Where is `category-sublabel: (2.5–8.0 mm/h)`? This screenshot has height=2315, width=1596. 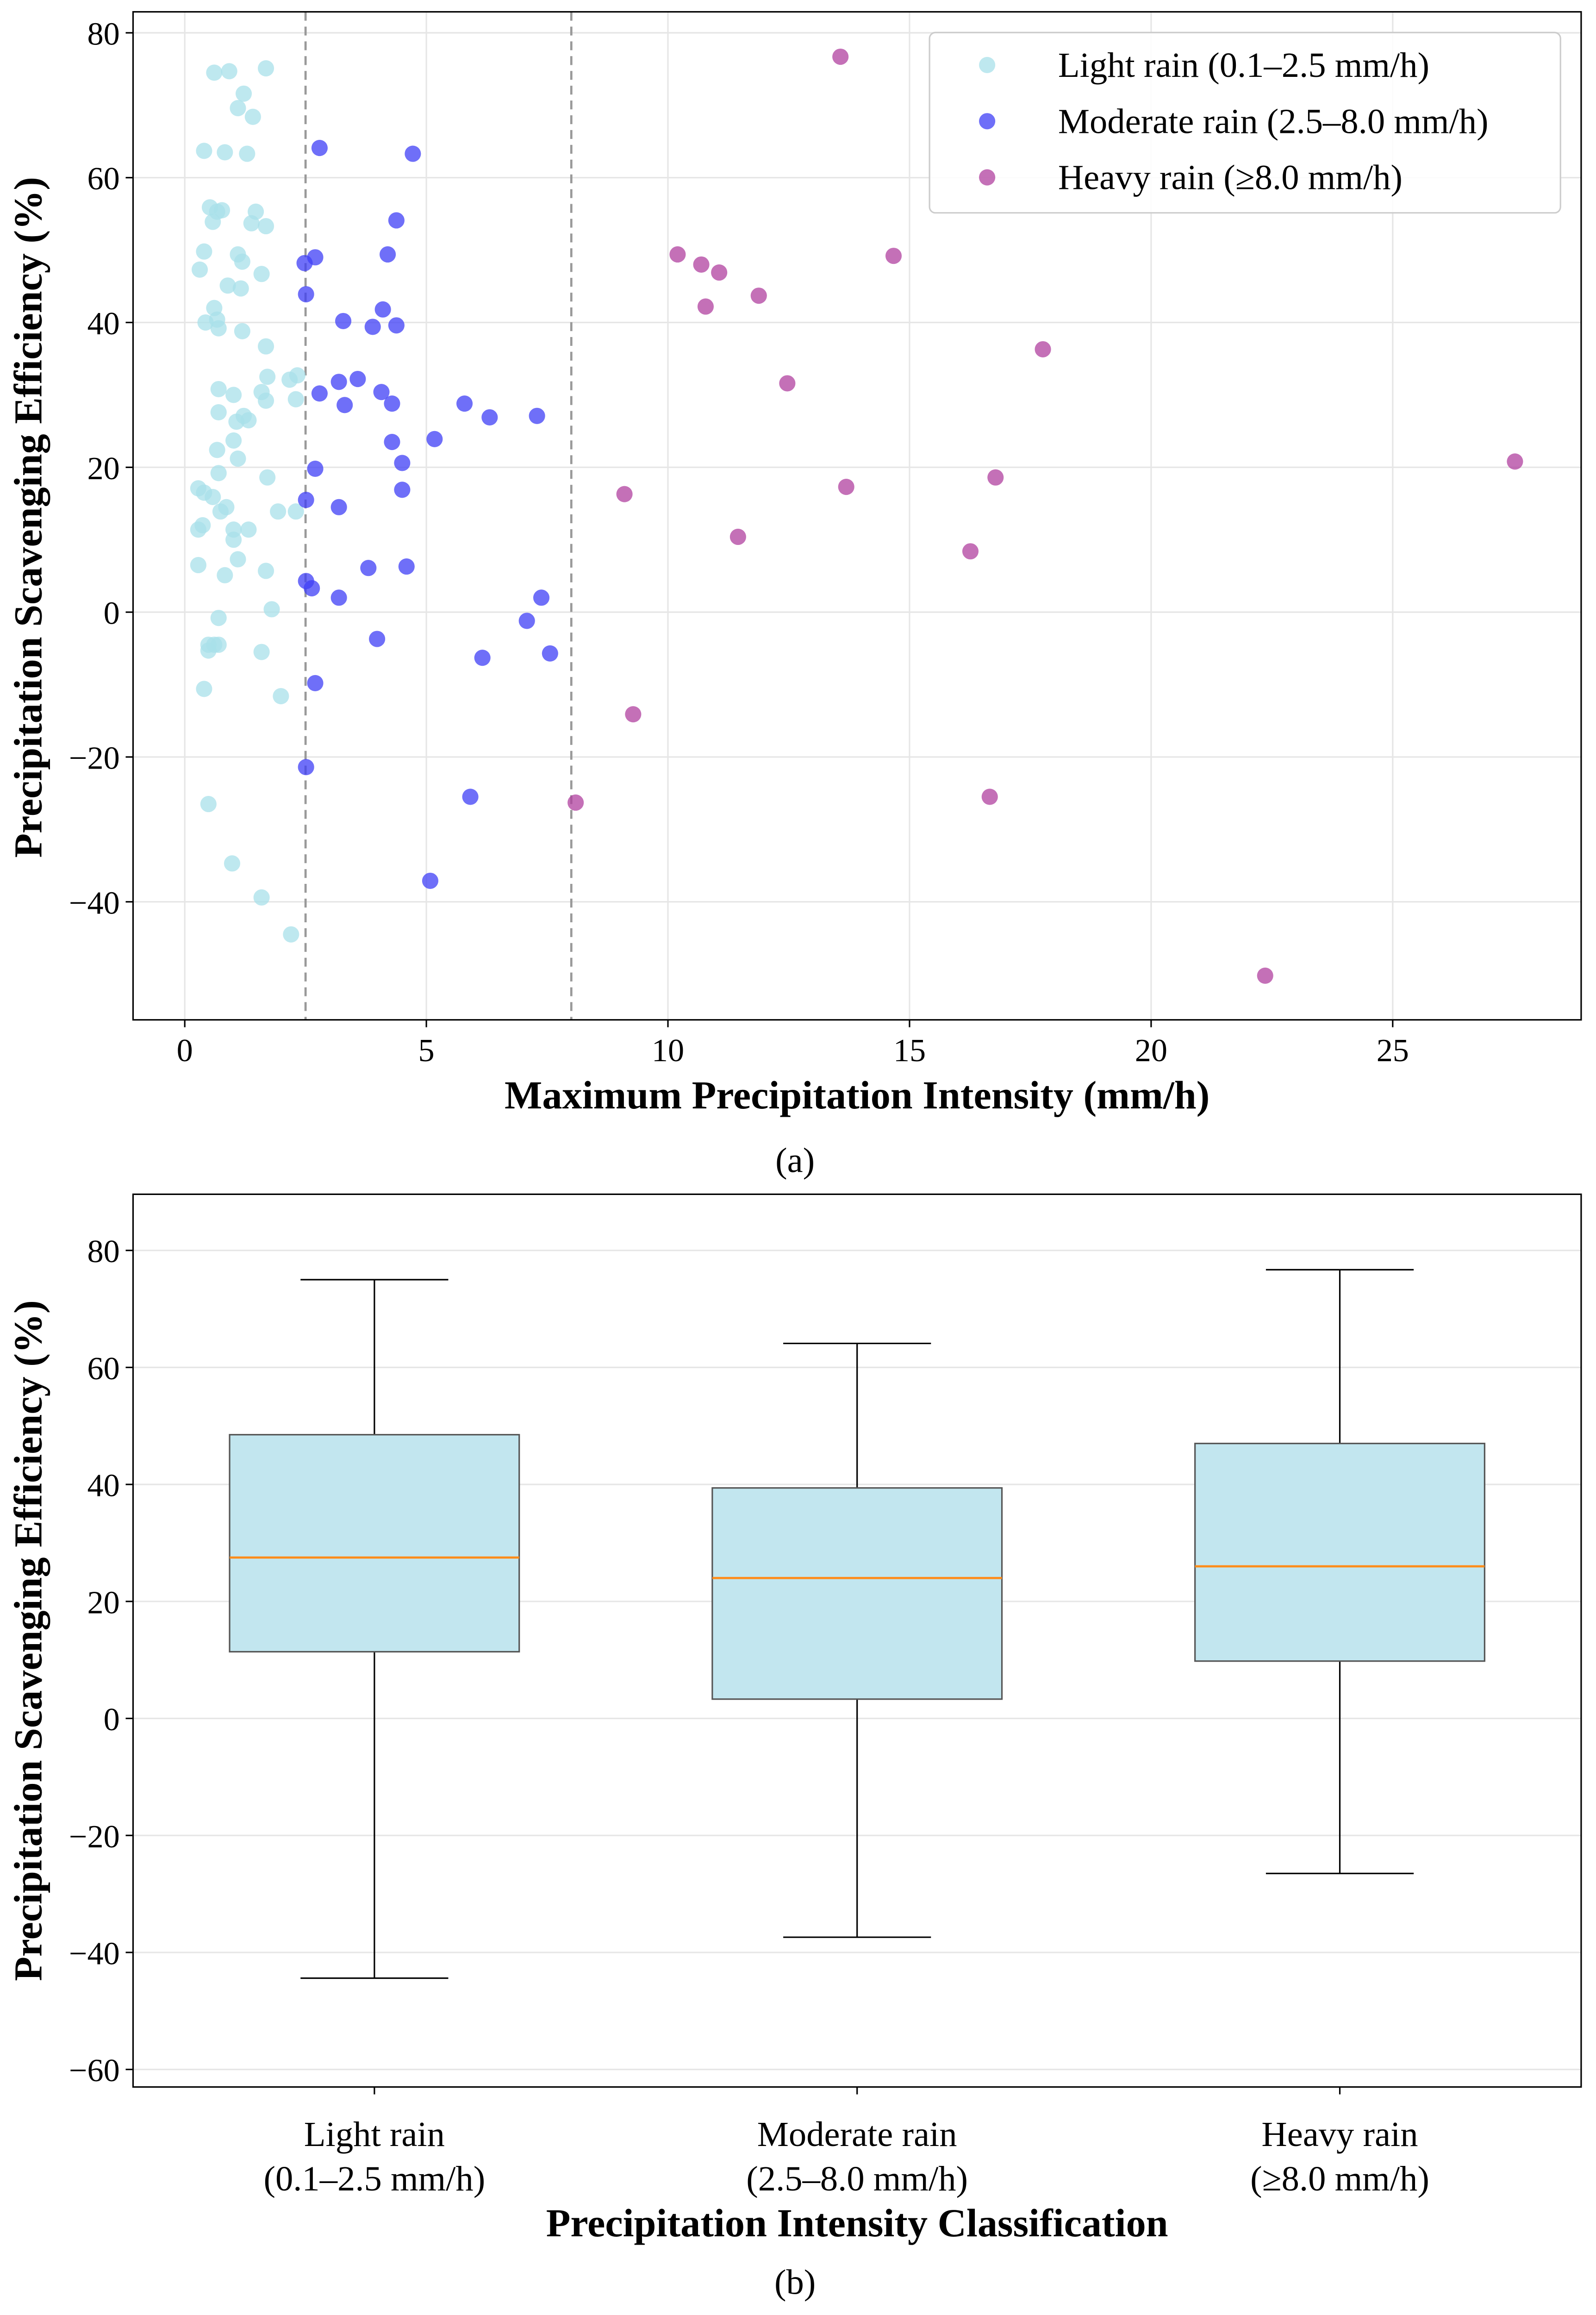 category-sublabel: (2.5–8.0 mm/h) is located at coordinates (857, 2178).